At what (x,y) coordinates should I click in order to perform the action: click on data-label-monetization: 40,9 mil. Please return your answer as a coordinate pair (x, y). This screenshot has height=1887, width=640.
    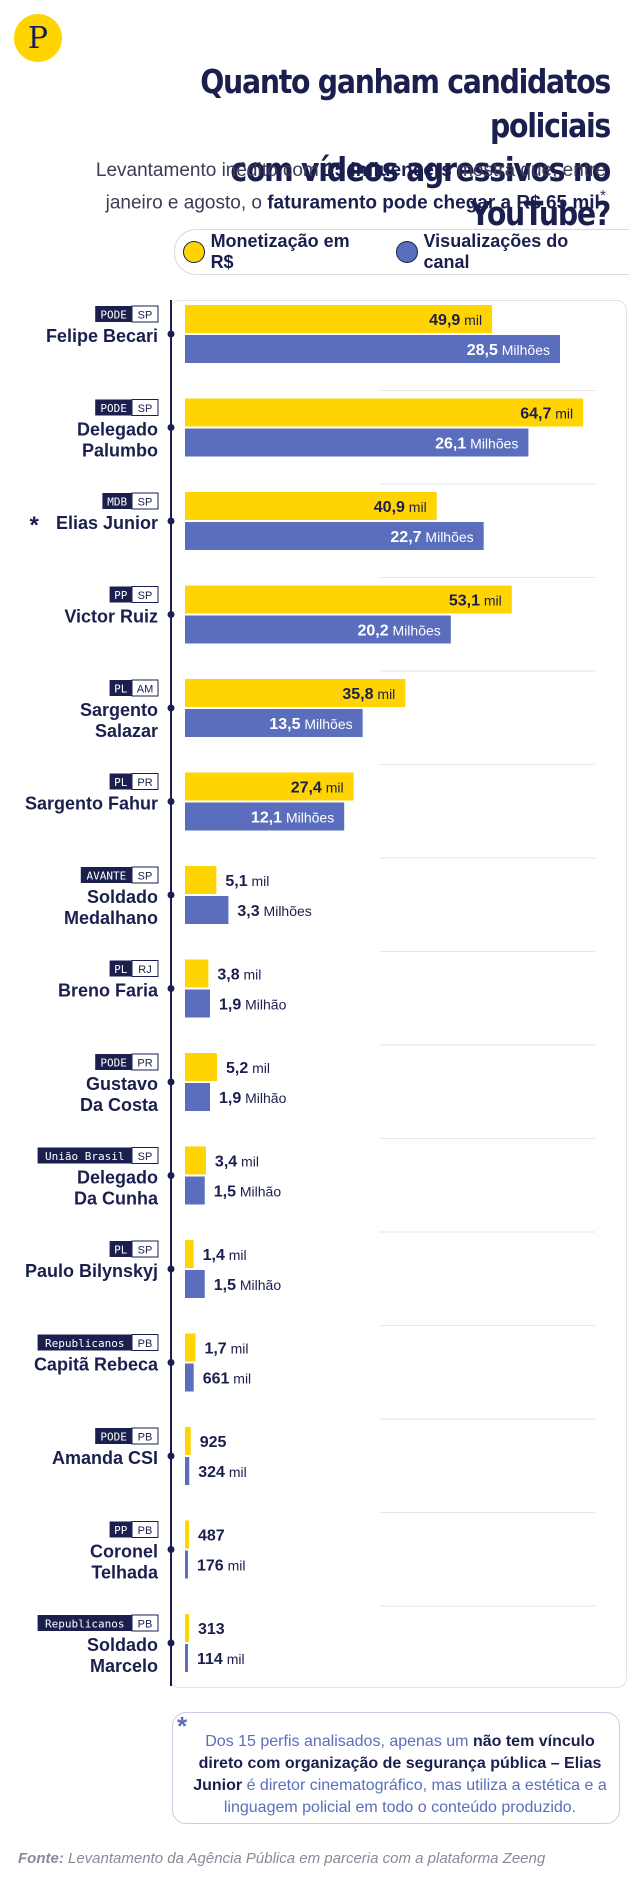
    Looking at the image, I should click on (400, 507).